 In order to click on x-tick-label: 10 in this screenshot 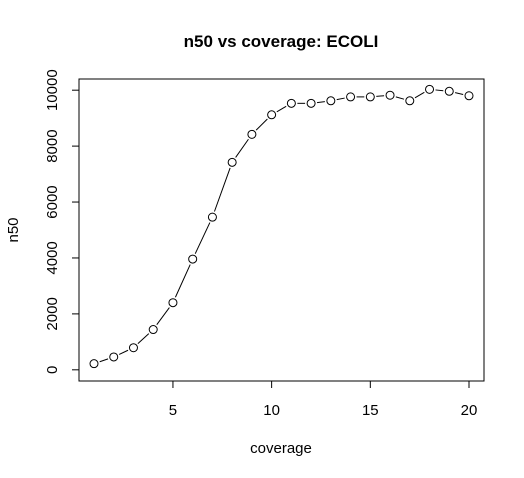, I will do `click(271, 410)`.